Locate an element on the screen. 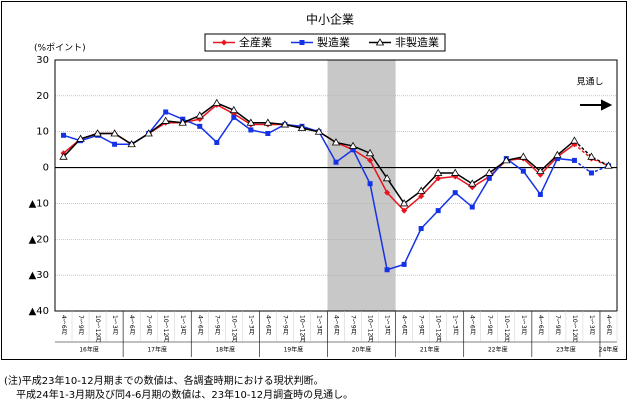  y-tick-label: ▲40 is located at coordinates (39, 311).